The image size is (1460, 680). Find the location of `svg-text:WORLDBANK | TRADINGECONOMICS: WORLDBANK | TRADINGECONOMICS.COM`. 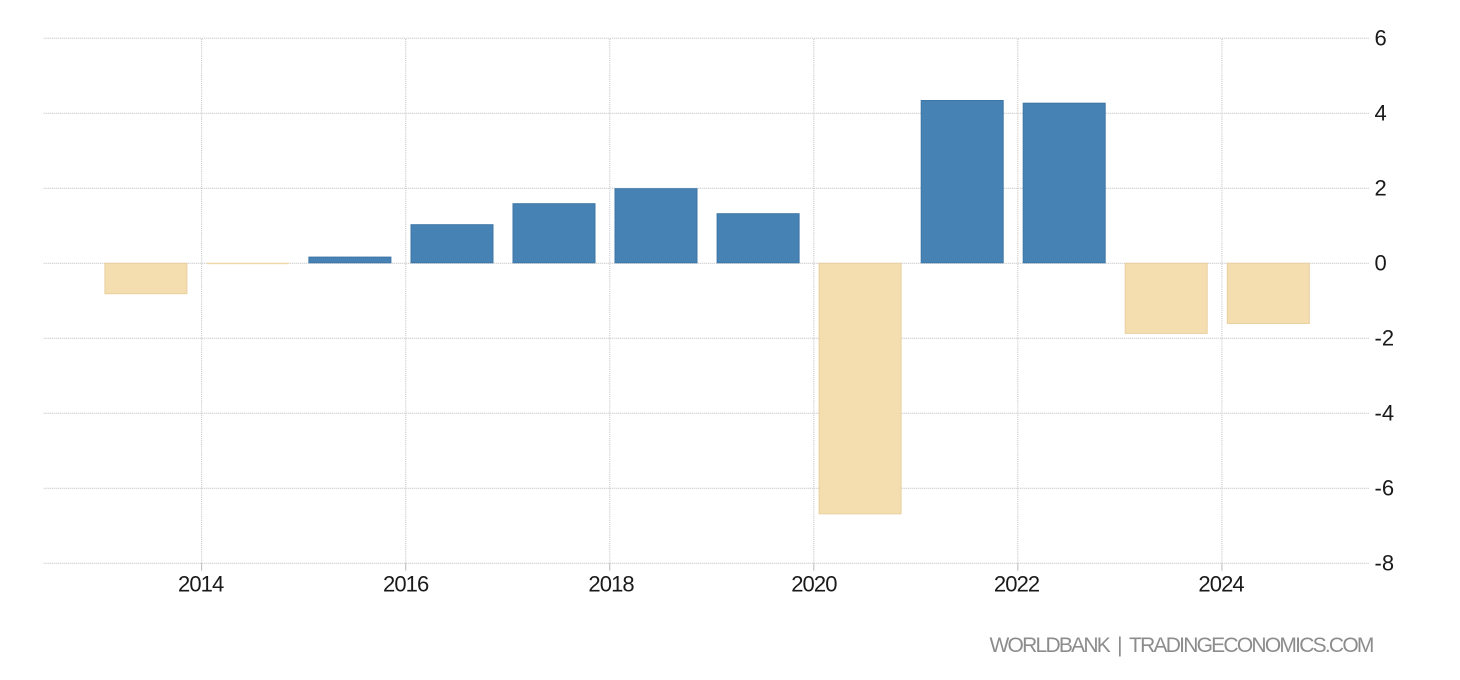

svg-text:WORLDBANK | TRADINGECONOMICS: WORLDBANK | TRADINGECONOMICS.COM is located at coordinates (1181, 645).